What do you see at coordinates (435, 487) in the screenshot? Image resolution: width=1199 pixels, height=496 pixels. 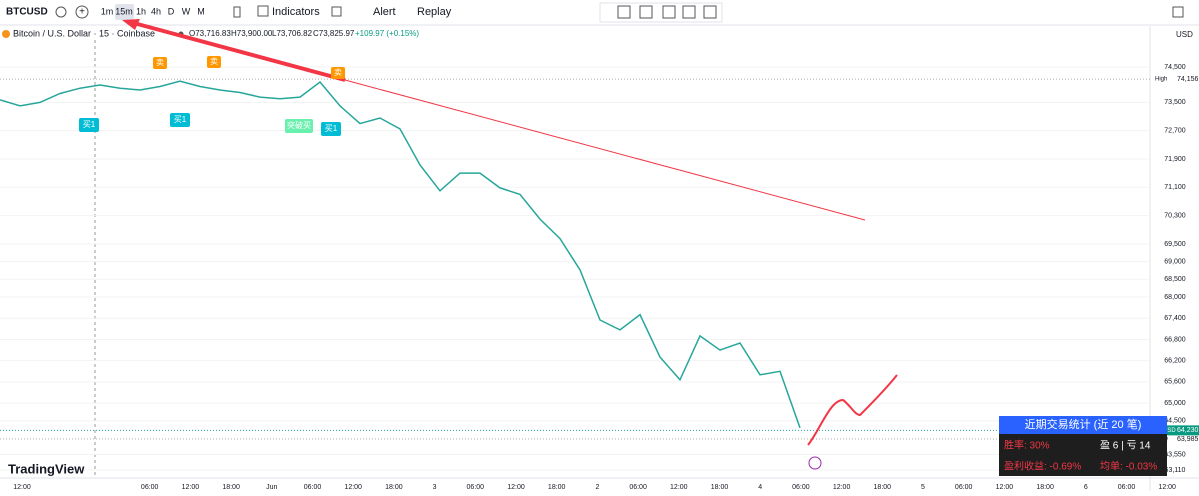 I see `time-label: 3` at bounding box center [435, 487].